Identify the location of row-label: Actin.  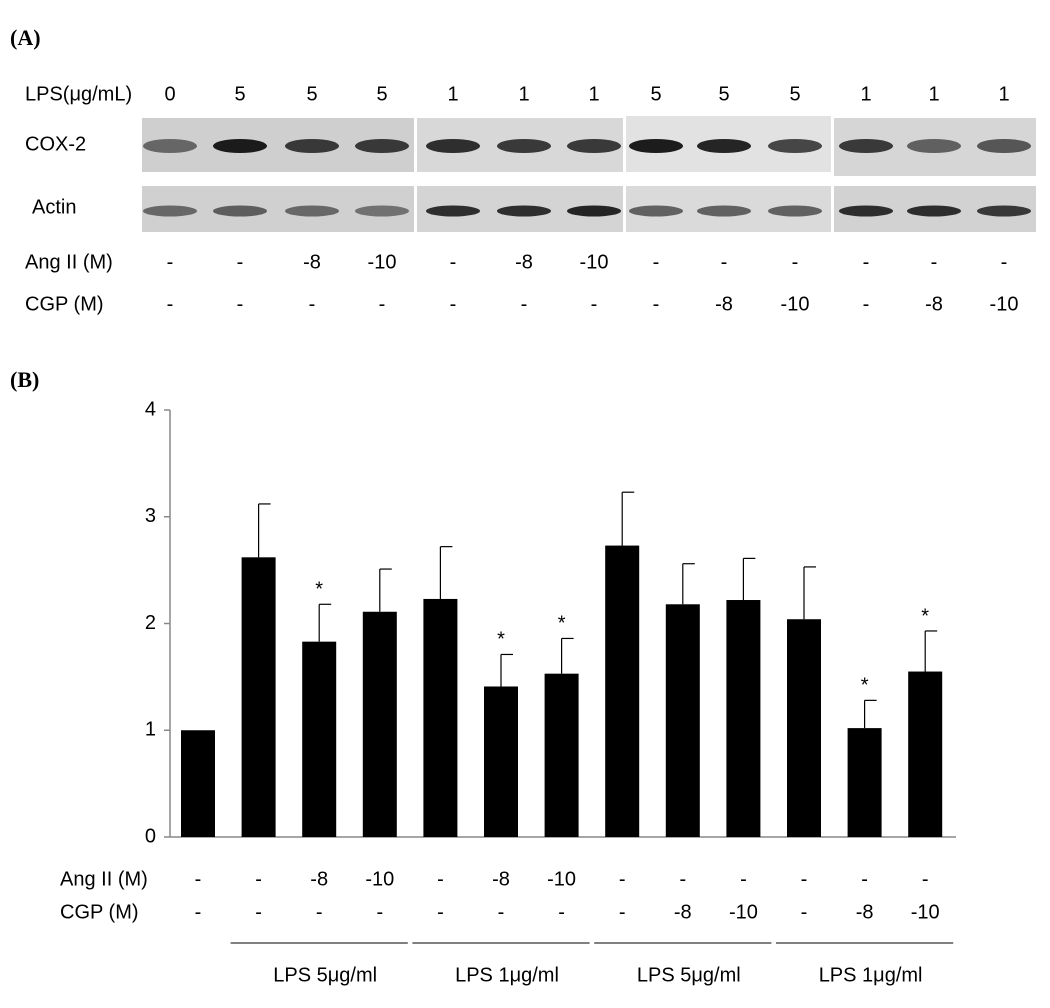
(54, 207).